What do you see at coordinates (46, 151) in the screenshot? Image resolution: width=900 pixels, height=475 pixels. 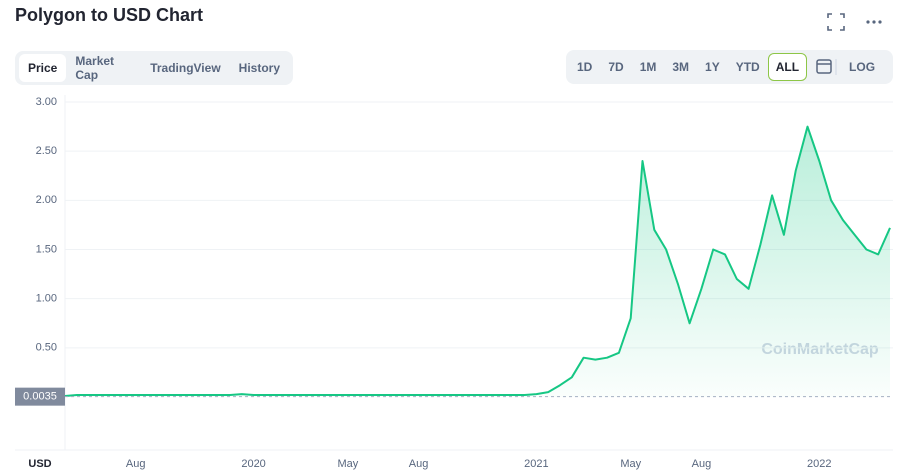 I see `y-tick-label: 2.50` at bounding box center [46, 151].